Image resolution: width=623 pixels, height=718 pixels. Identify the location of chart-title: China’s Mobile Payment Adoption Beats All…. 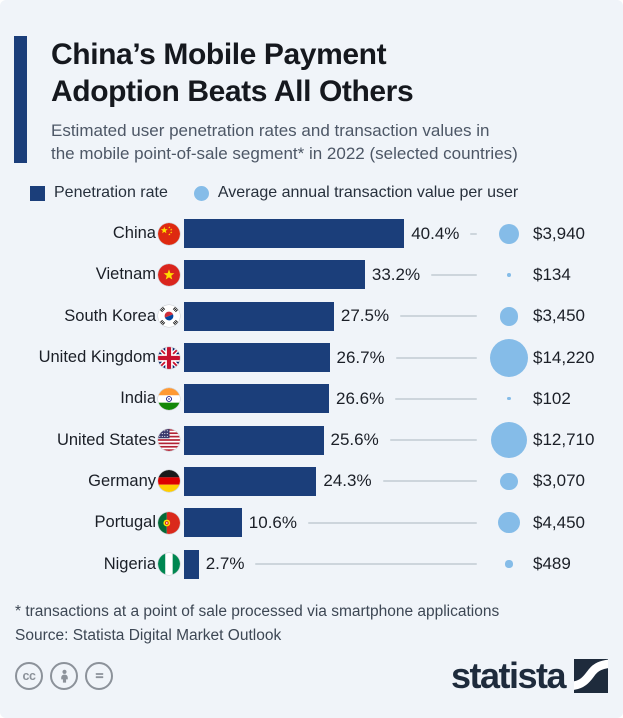
(284, 73).